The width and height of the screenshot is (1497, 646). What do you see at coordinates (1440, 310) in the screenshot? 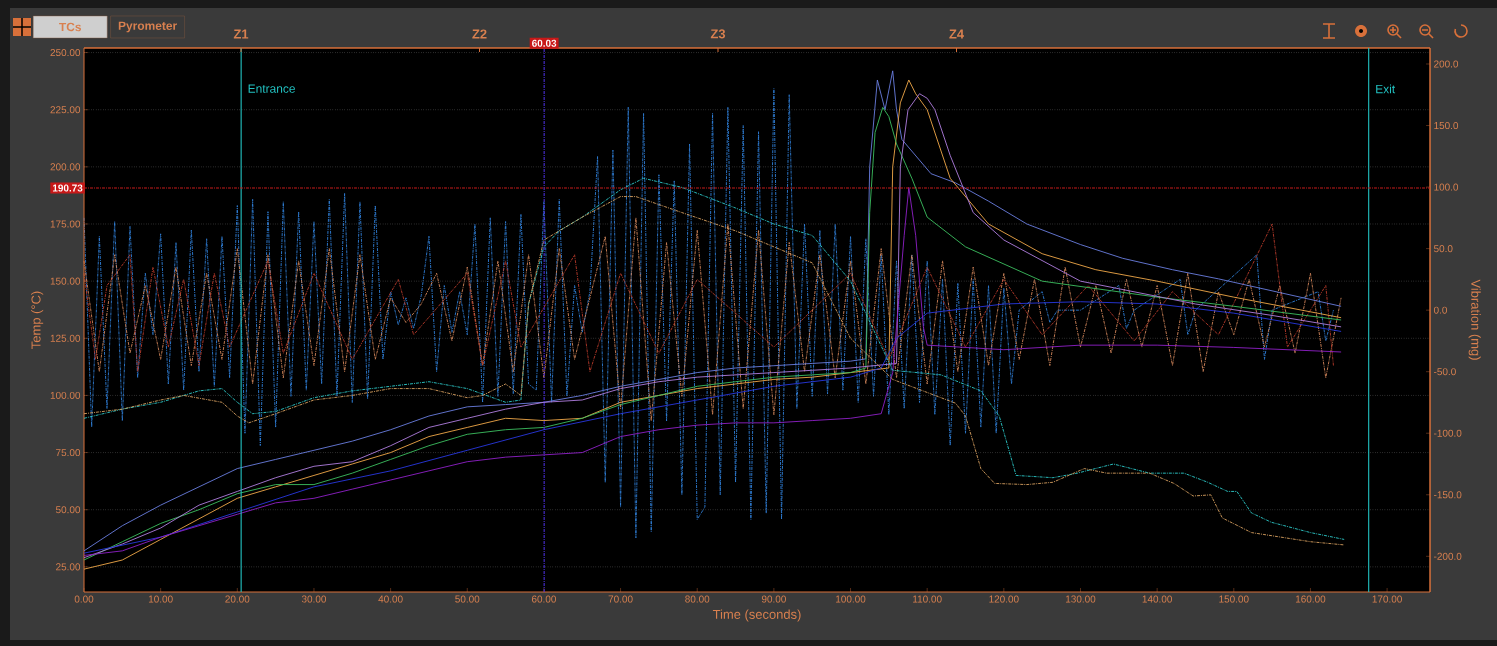
I see `y2-tick-label: 0.0` at bounding box center [1440, 310].